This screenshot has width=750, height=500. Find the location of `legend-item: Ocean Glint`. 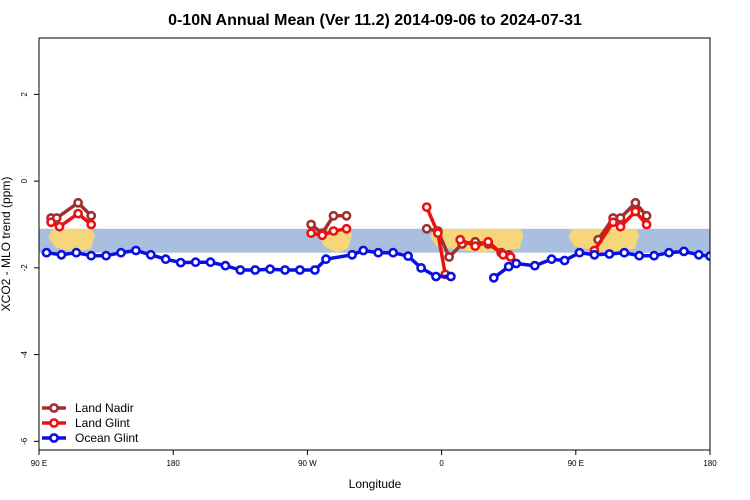

legend-item: Ocean Glint is located at coordinates (90, 438).